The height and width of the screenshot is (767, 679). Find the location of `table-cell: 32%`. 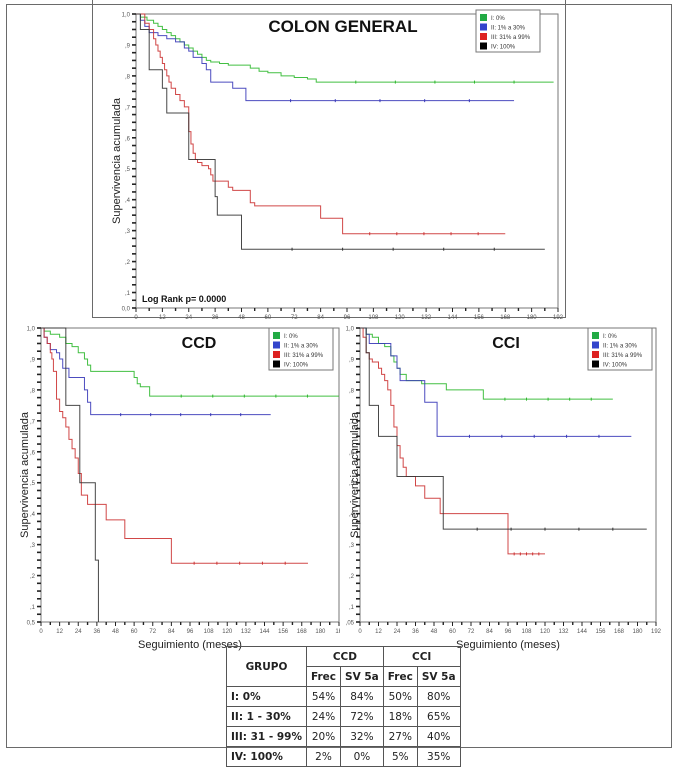

table-cell: 32% is located at coordinates (362, 736).